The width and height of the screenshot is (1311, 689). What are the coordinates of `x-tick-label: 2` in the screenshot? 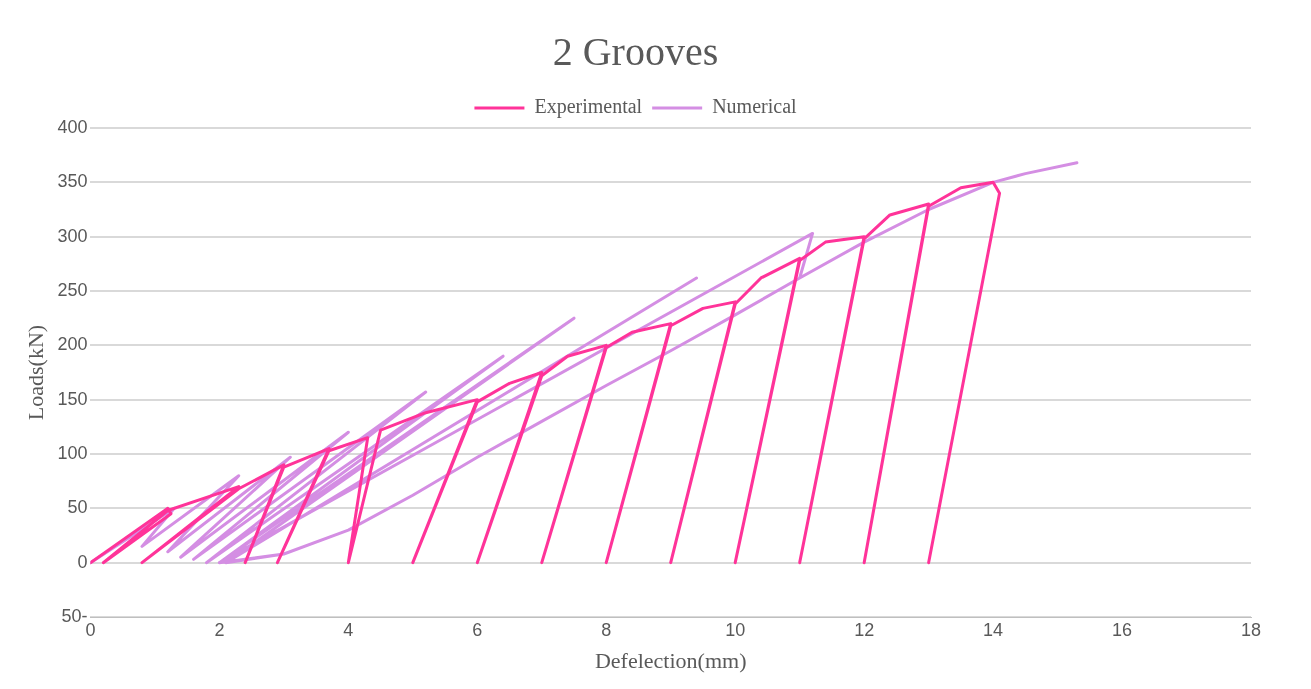 It's located at (219, 629).